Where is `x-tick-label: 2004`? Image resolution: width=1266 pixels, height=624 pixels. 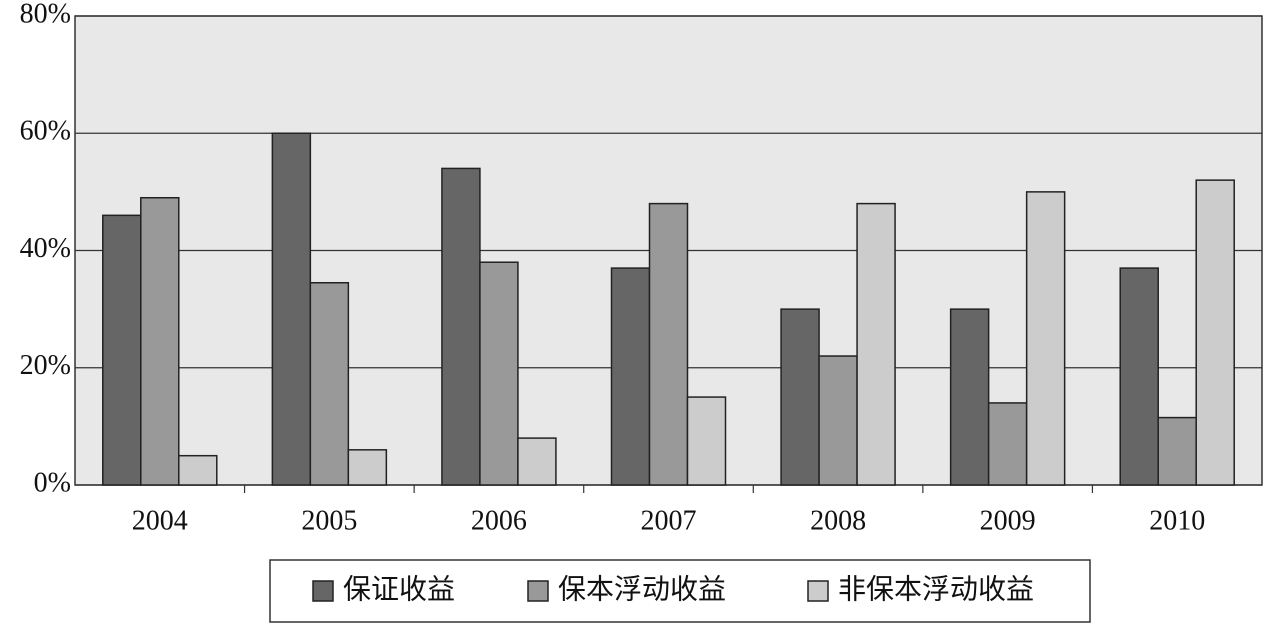
x-tick-label: 2004 is located at coordinates (160, 520).